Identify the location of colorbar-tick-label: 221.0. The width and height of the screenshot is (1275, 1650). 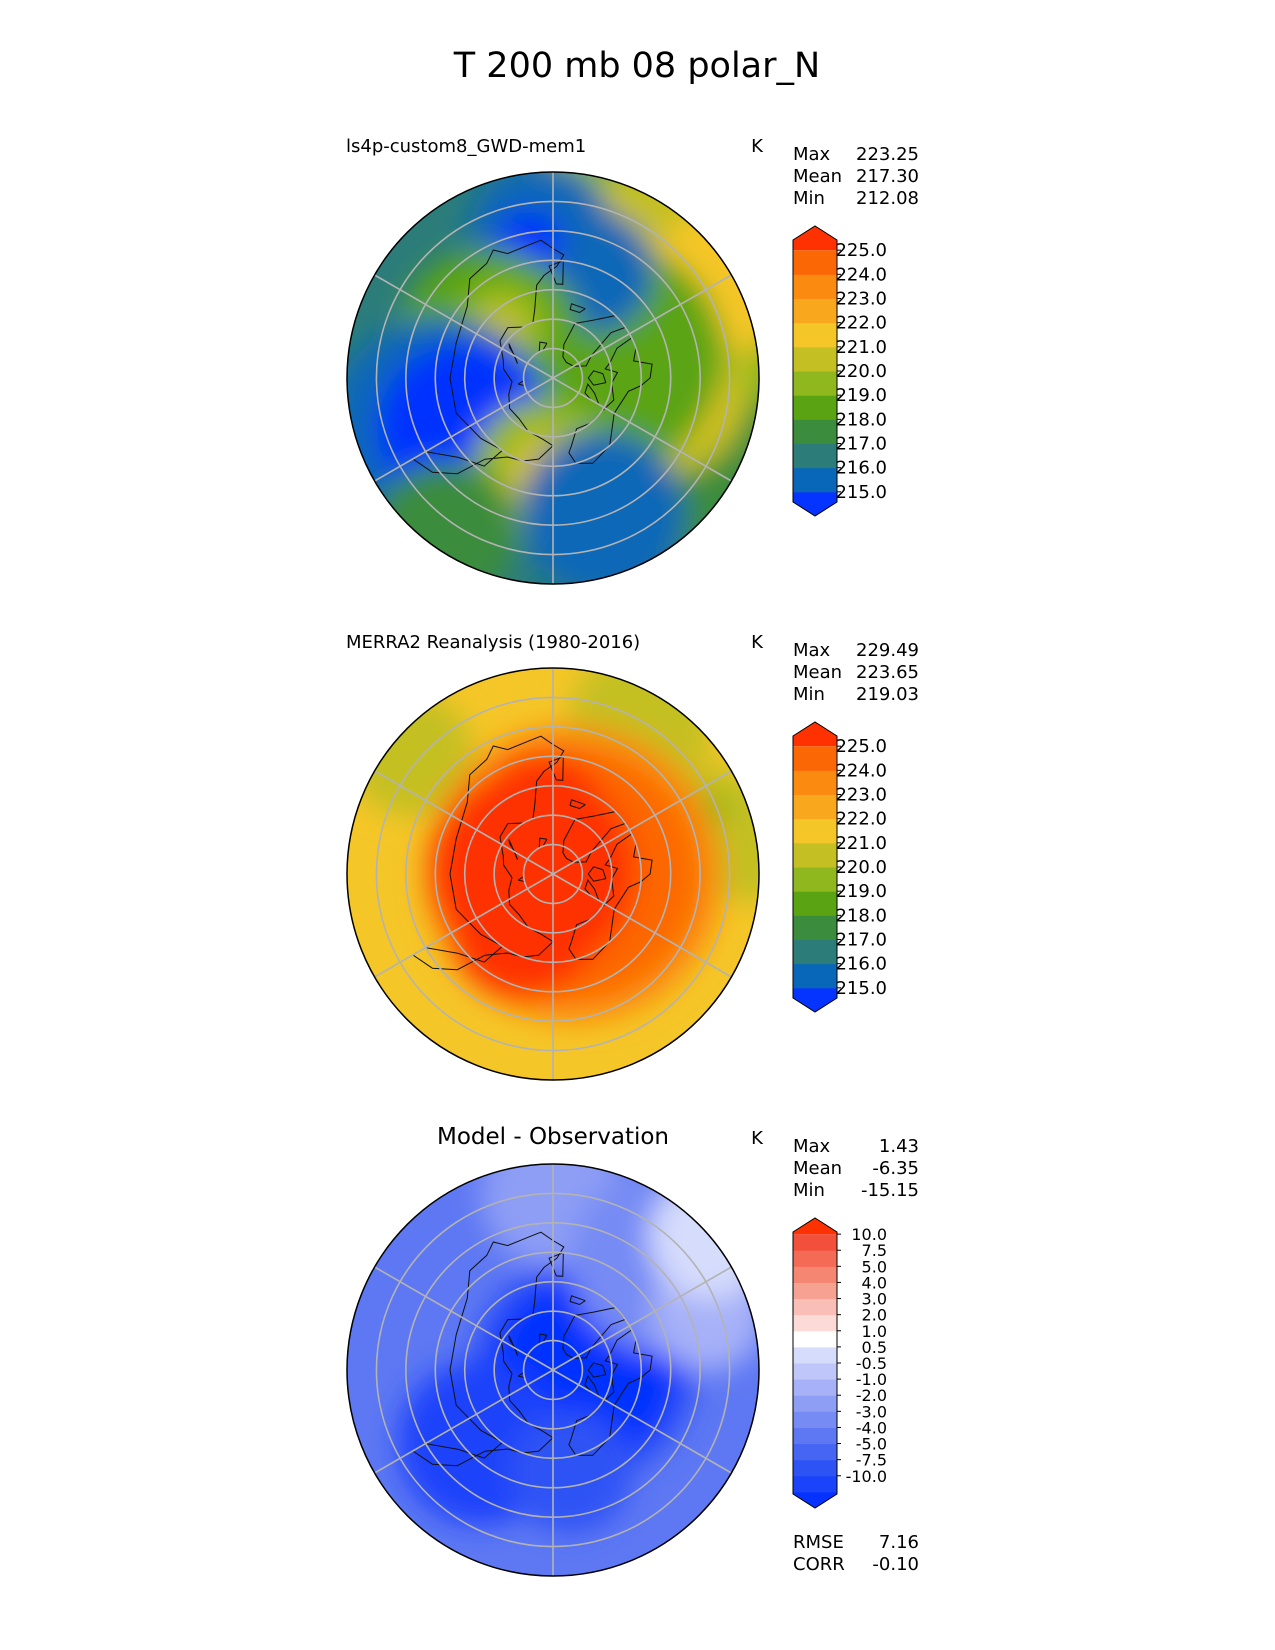
(861, 843).